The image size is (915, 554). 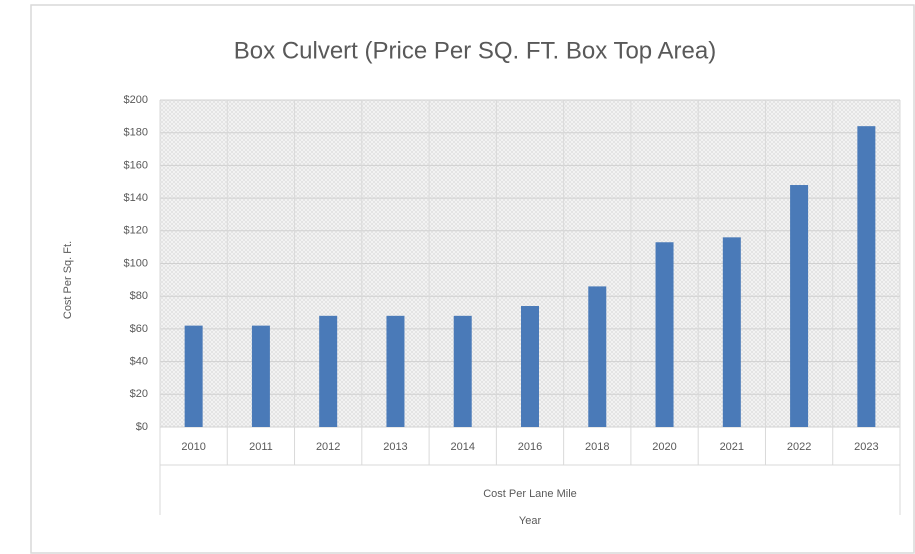 What do you see at coordinates (866, 447) in the screenshot?
I see `x-tick-label: 2023` at bounding box center [866, 447].